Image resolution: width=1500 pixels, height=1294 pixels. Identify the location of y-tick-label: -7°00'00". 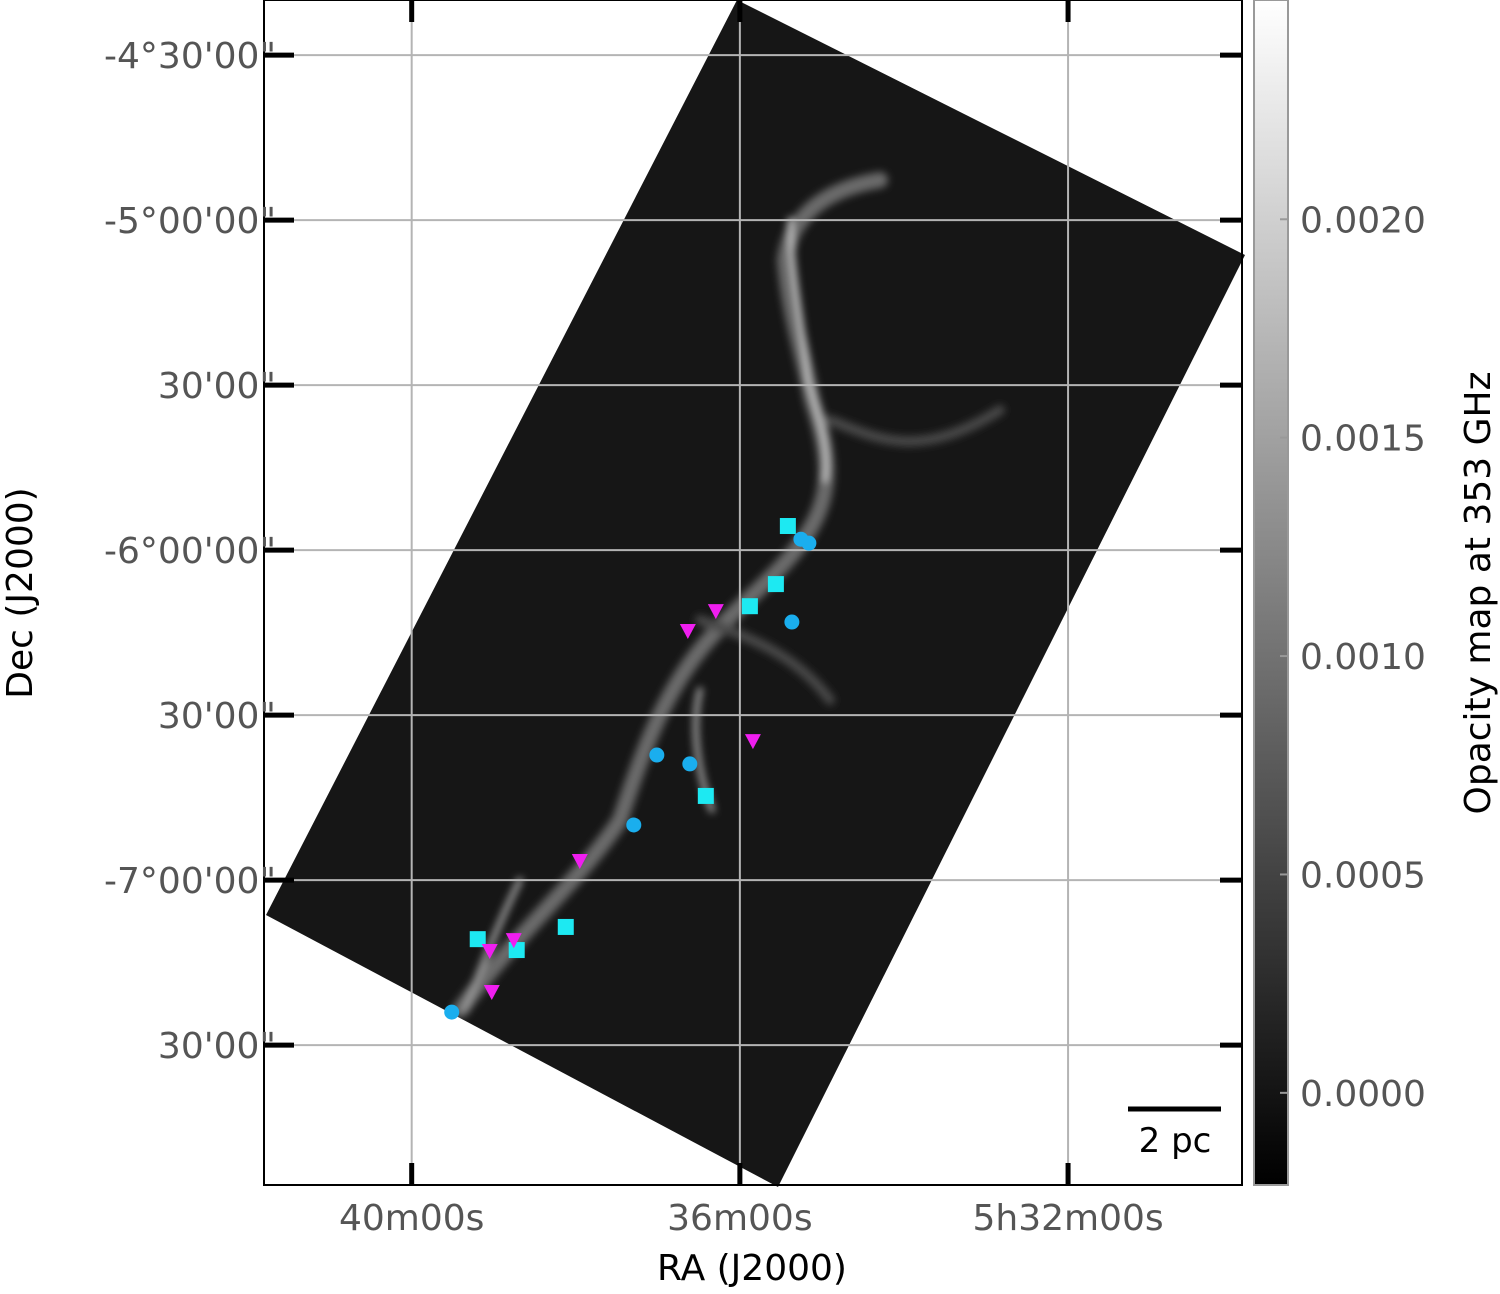
(190, 881).